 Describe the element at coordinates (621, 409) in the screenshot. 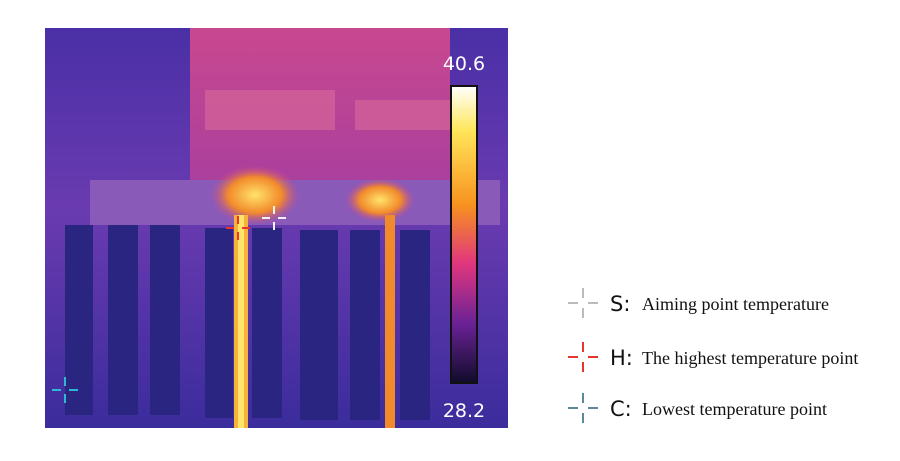

I see `legend-key: C:` at that location.